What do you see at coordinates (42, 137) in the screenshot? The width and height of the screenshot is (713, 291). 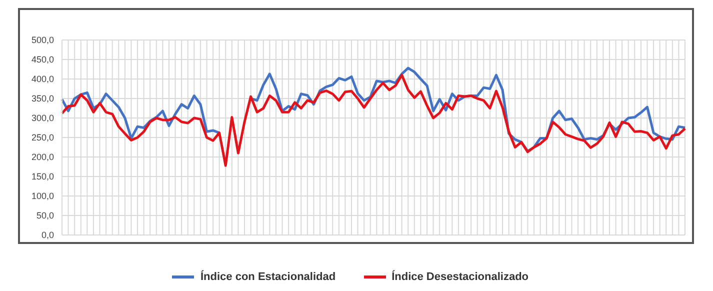 I see `y-tick-label: 250,0` at bounding box center [42, 137].